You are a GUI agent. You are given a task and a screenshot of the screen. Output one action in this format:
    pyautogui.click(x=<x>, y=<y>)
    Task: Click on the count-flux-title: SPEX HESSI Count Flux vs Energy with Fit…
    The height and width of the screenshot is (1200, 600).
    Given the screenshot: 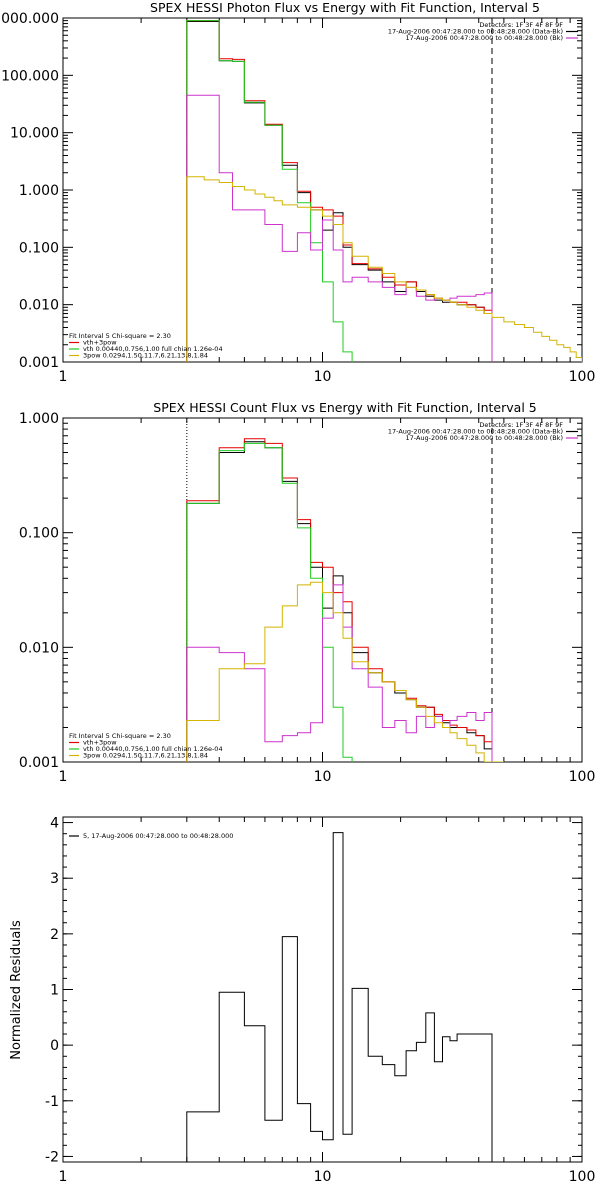 What is the action you would take?
    pyautogui.click(x=344, y=407)
    